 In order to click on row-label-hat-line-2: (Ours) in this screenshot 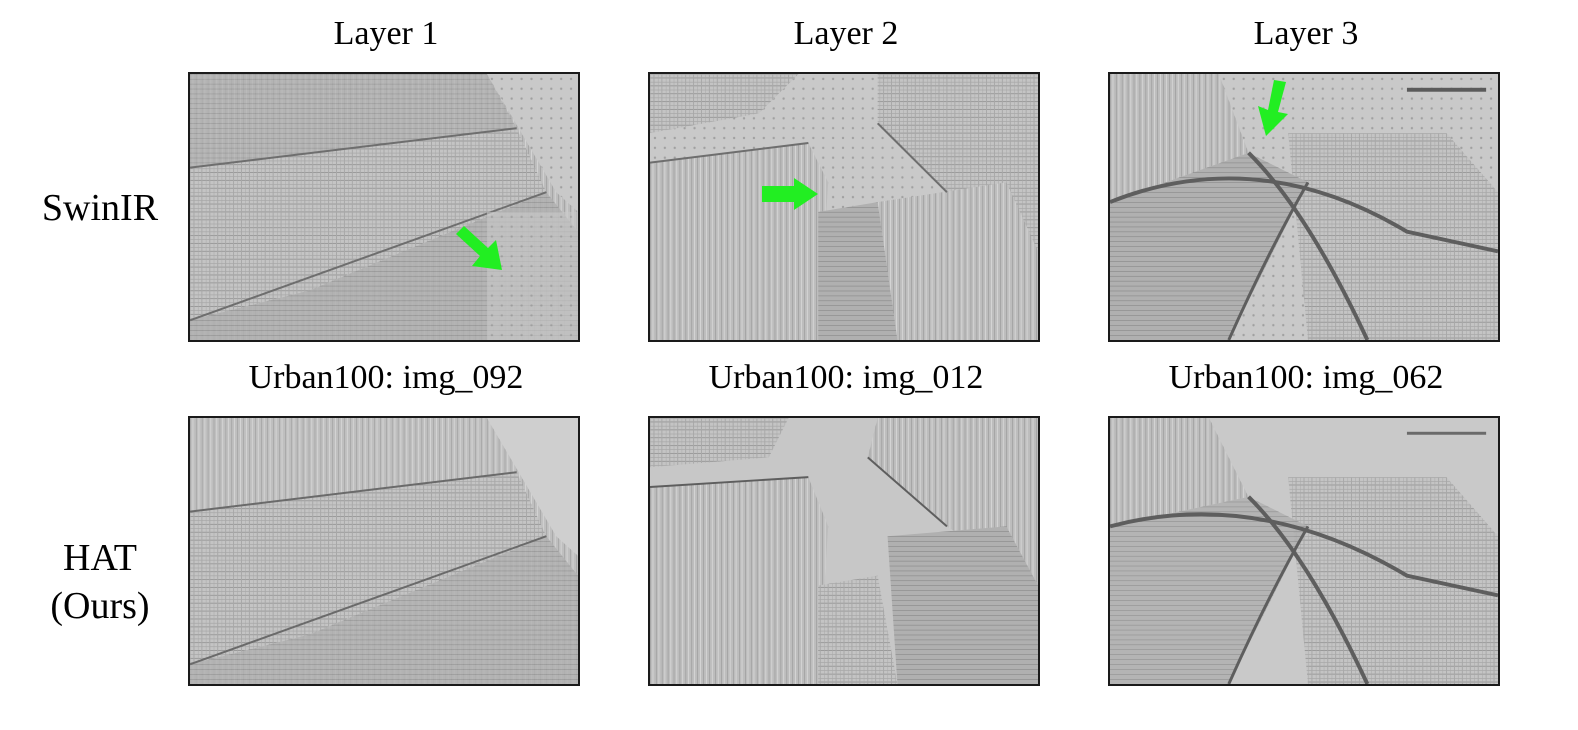, I will do `click(100, 606)`.